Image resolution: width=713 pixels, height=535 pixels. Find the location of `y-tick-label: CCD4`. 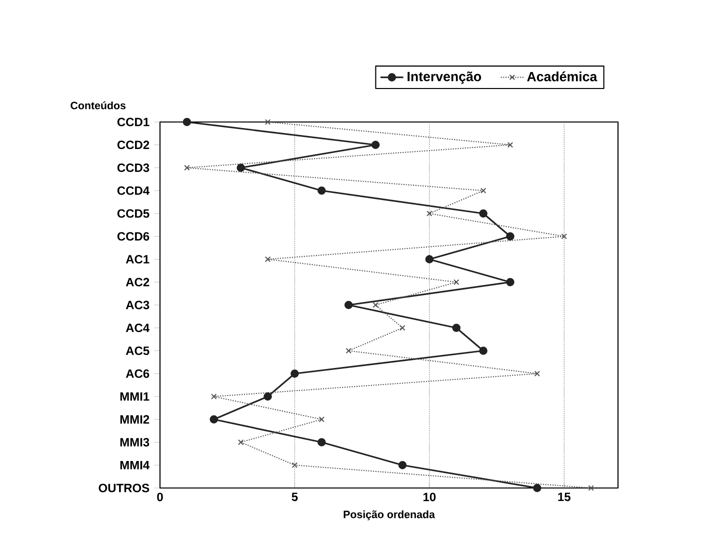

y-tick-label: CCD4 is located at coordinates (133, 190).